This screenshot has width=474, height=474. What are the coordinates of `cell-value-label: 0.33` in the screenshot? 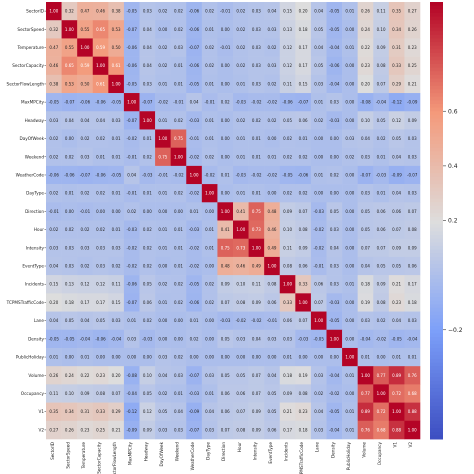 It's located at (396, 65).